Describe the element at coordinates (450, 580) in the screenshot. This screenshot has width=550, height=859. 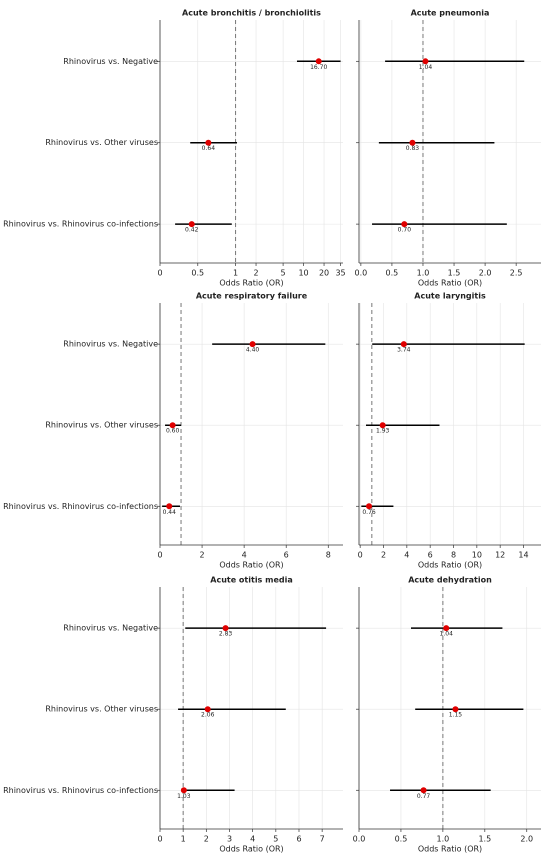
I see `panel-title: Acute dehydration` at that location.